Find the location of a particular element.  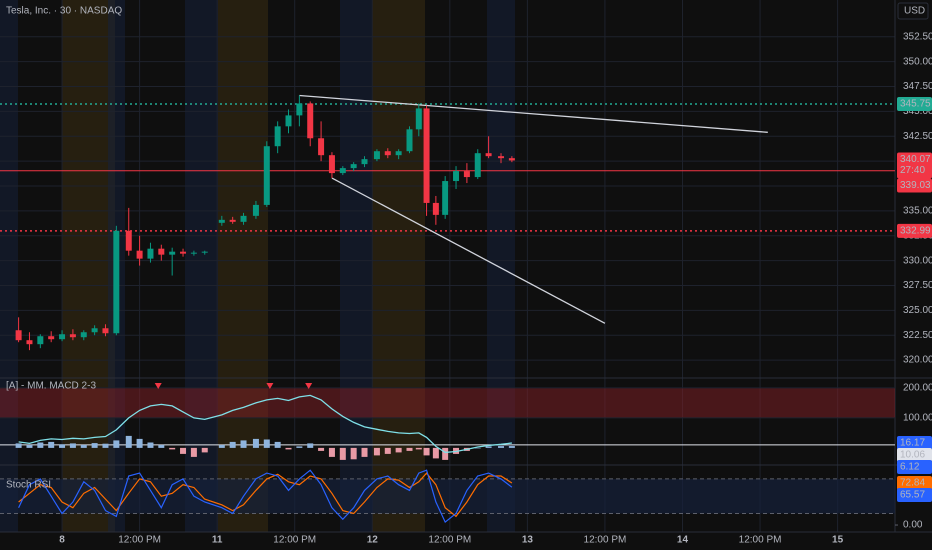

y-tick-label: 100.00 is located at coordinates (917, 418).